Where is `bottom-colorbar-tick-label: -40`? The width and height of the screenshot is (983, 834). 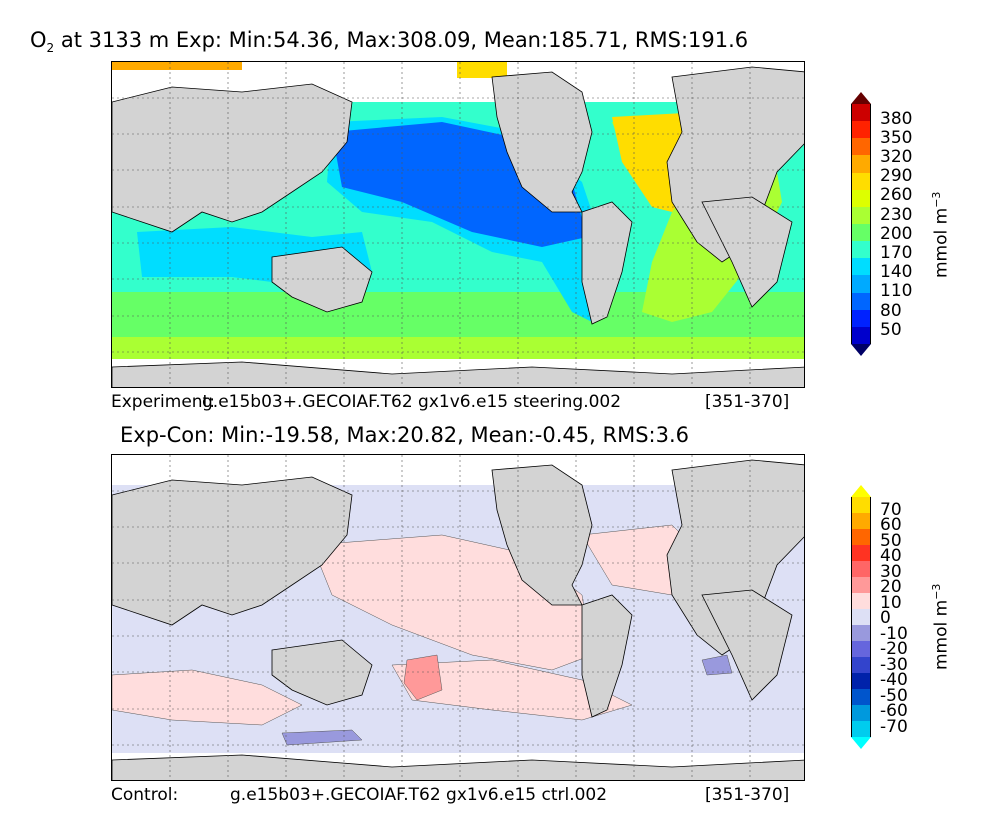 bottom-colorbar-tick-label: -40 is located at coordinates (894, 680).